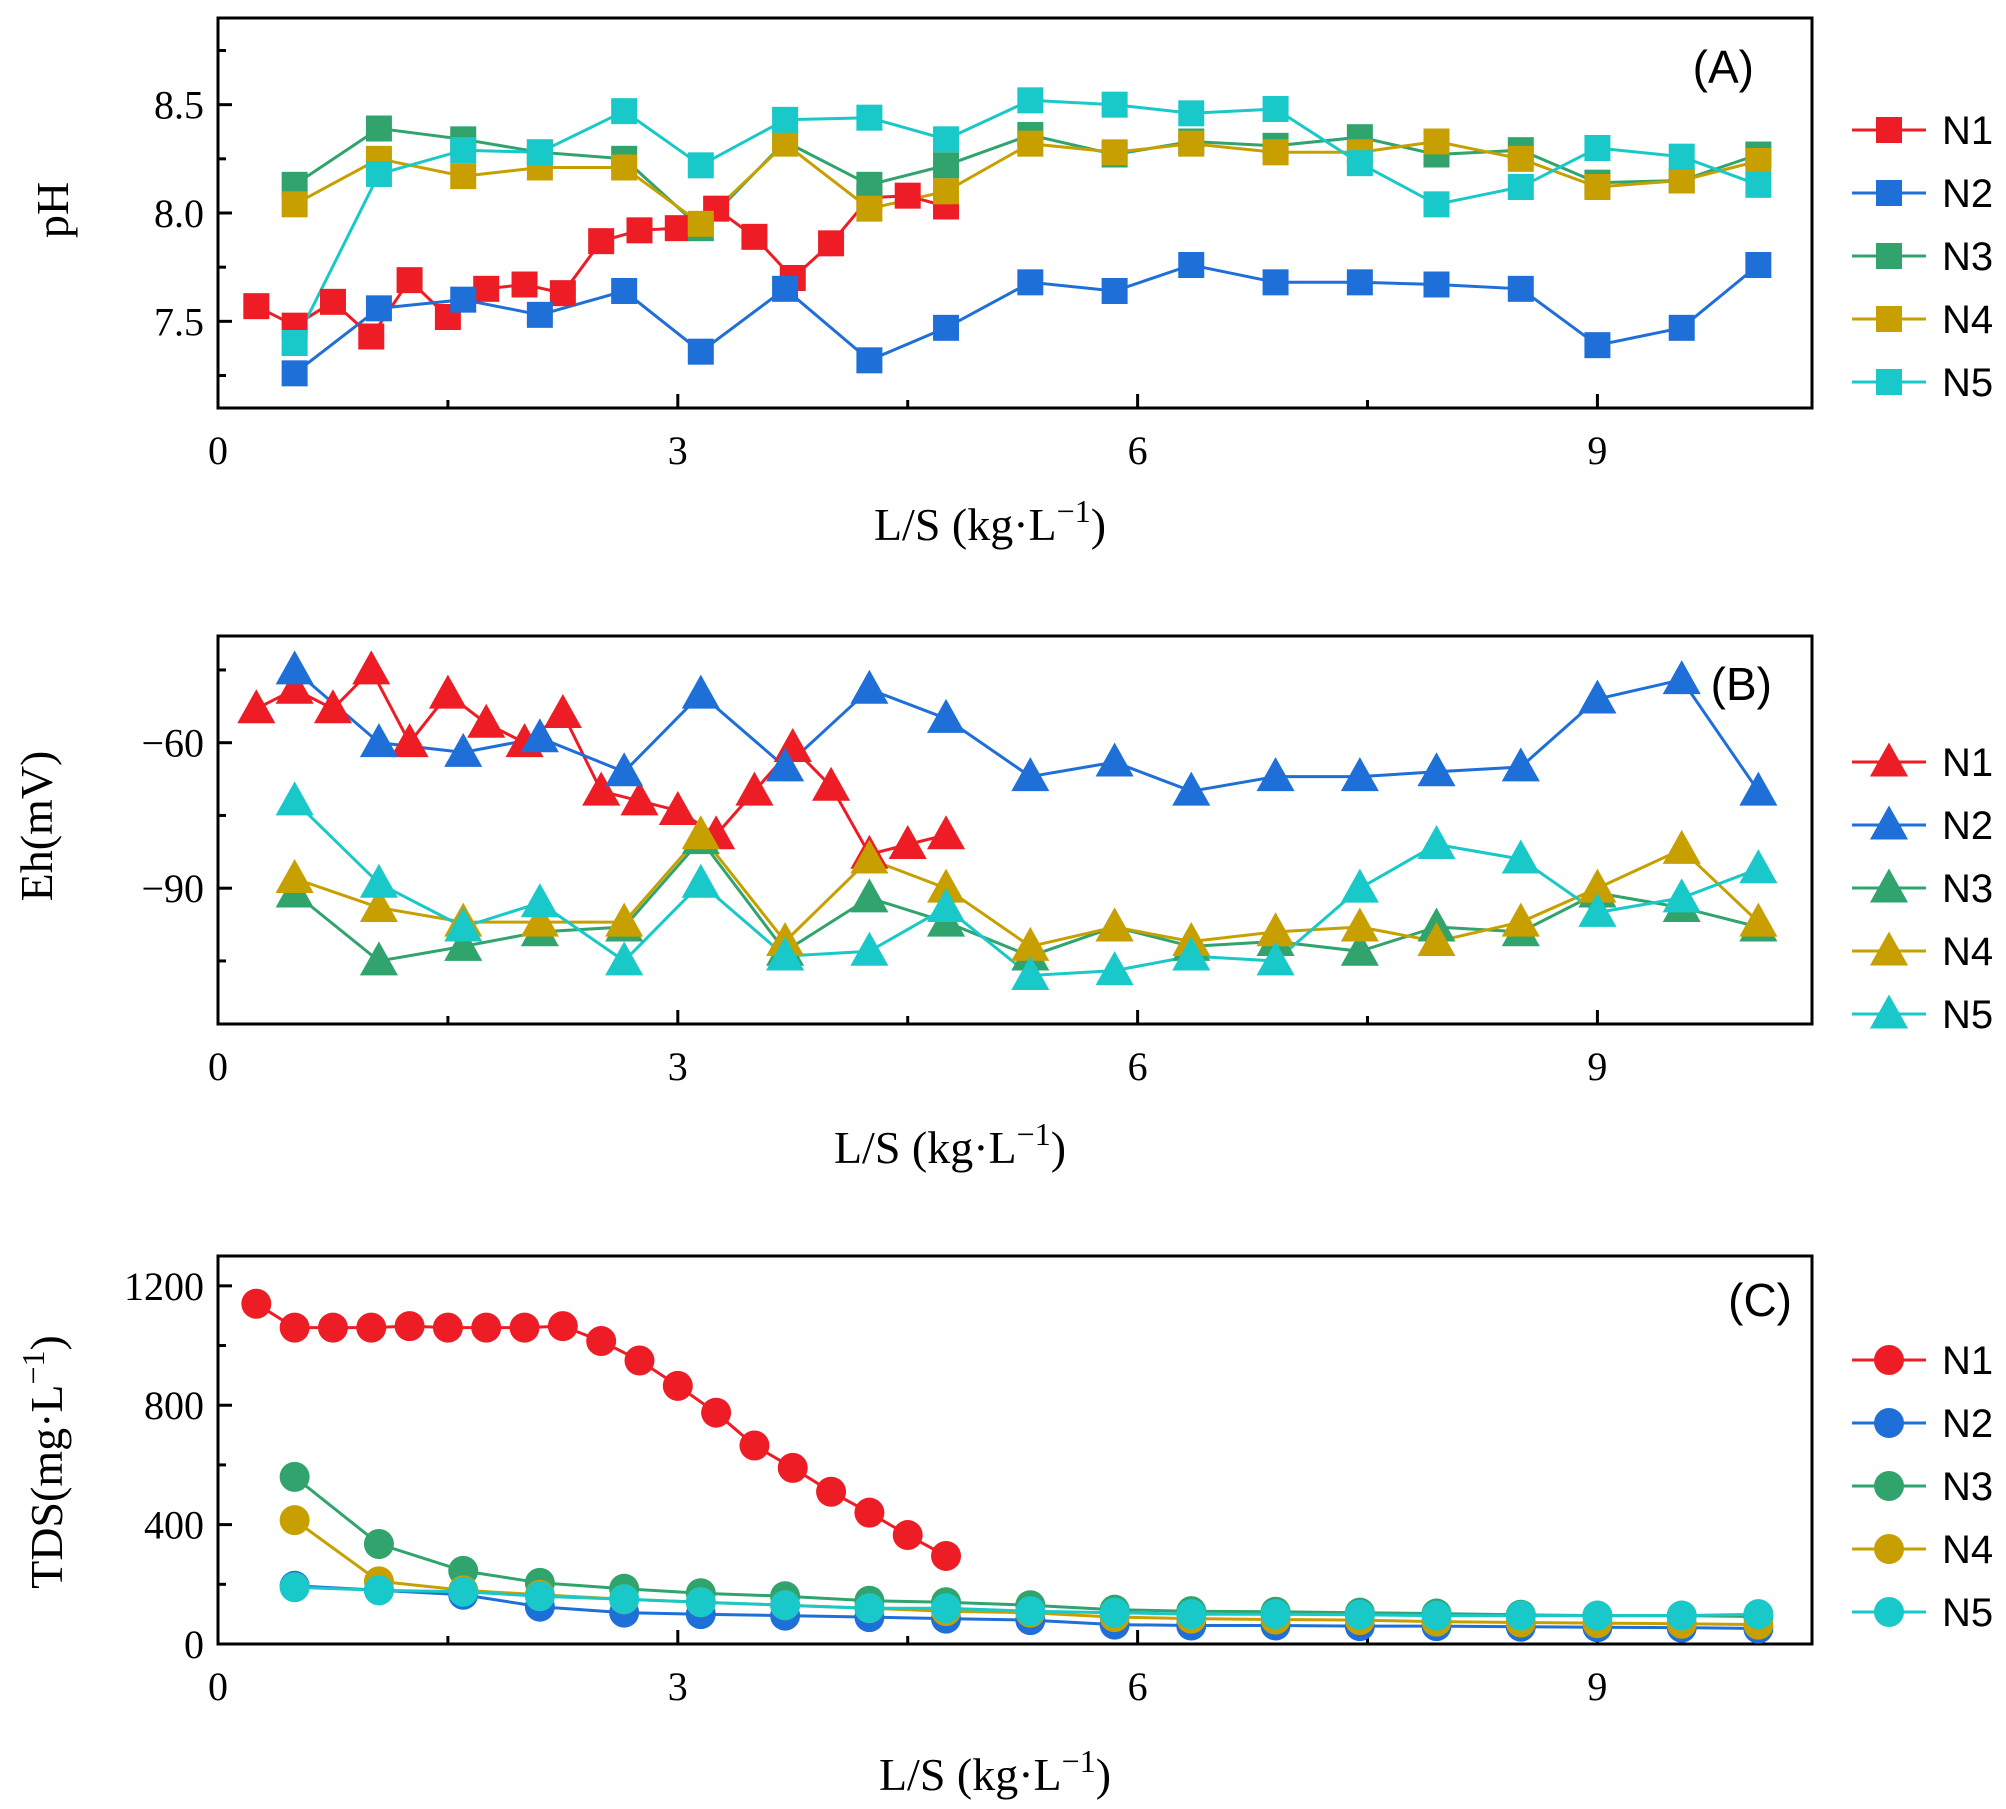  I want to click on panel-a-legend-n1-marker, so click(1889, 130).